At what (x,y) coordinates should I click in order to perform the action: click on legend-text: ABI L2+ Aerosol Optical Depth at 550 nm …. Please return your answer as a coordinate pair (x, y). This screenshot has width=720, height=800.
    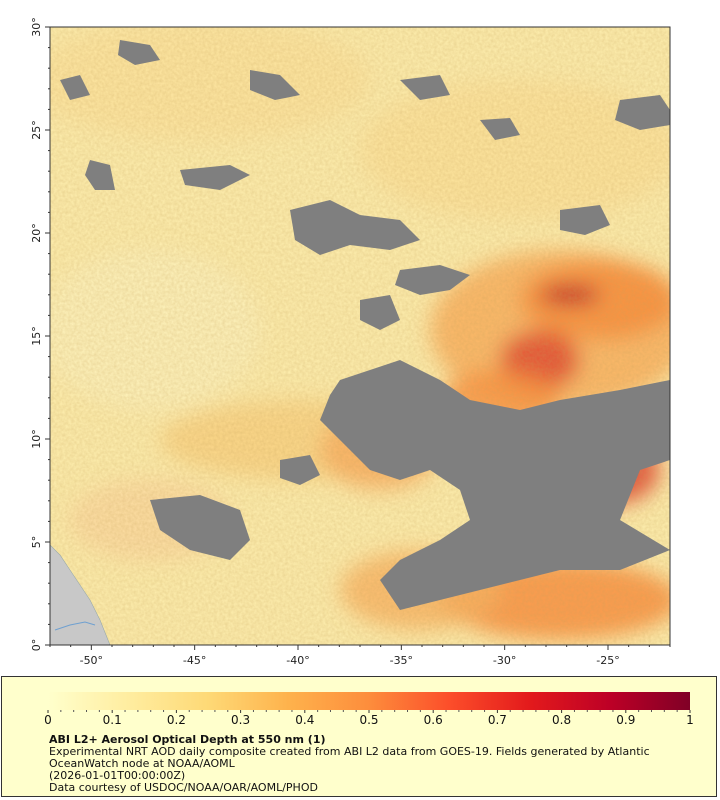
    Looking at the image, I should click on (369, 764).